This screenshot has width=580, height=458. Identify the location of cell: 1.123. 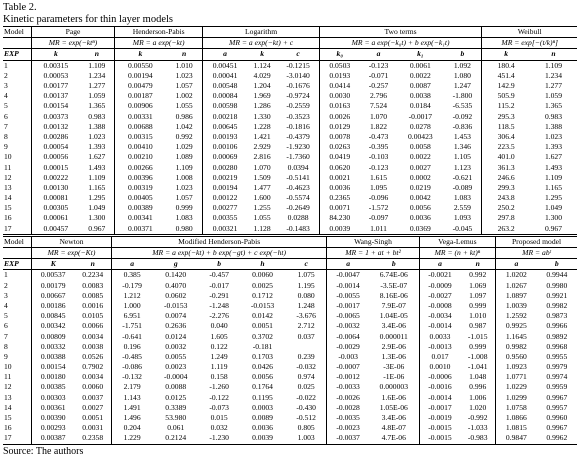
(462, 167).